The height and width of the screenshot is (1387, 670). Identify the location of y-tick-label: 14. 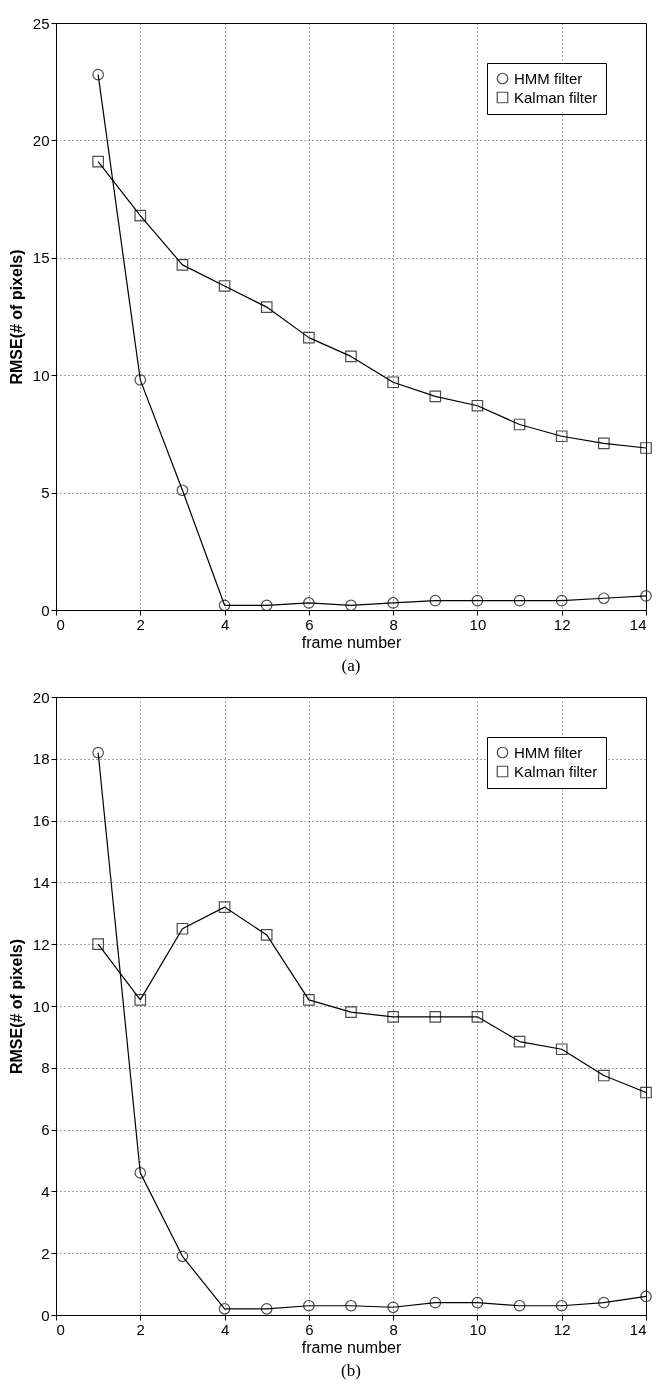
(41, 882).